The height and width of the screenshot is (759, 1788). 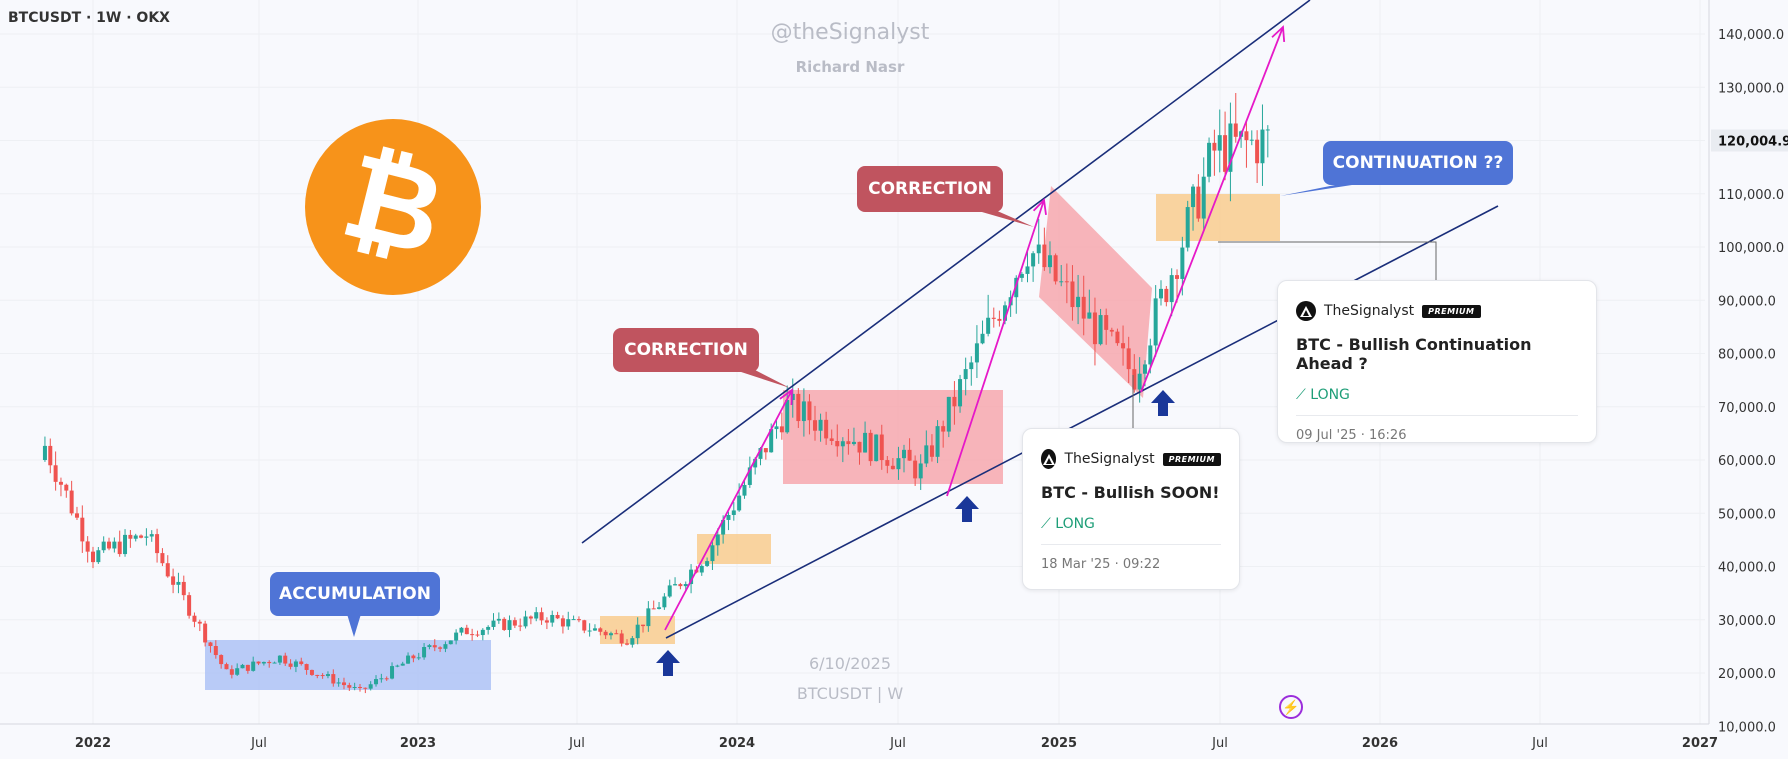 What do you see at coordinates (1351, 435) in the screenshot?
I see `idea-timestamp: 09 Jul '25 · 16:26` at bounding box center [1351, 435].